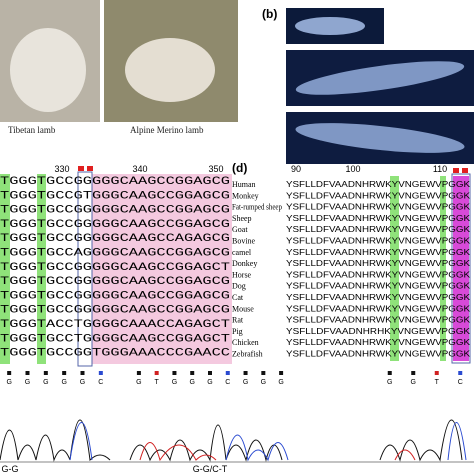  I want to click on species: Horse, so click(242, 274).